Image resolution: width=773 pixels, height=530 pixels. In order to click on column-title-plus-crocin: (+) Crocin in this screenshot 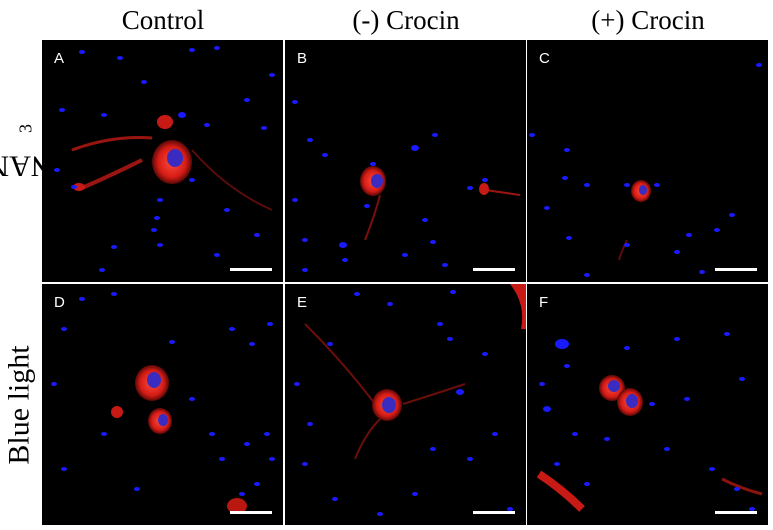, I will do `click(648, 20)`.